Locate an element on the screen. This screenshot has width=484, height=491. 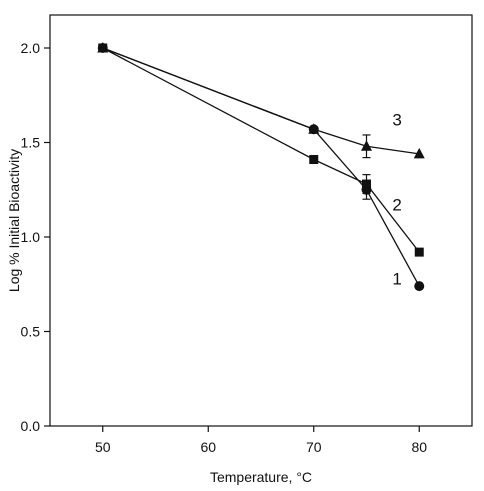
y-tick-label: 0.0 is located at coordinates (31, 426).